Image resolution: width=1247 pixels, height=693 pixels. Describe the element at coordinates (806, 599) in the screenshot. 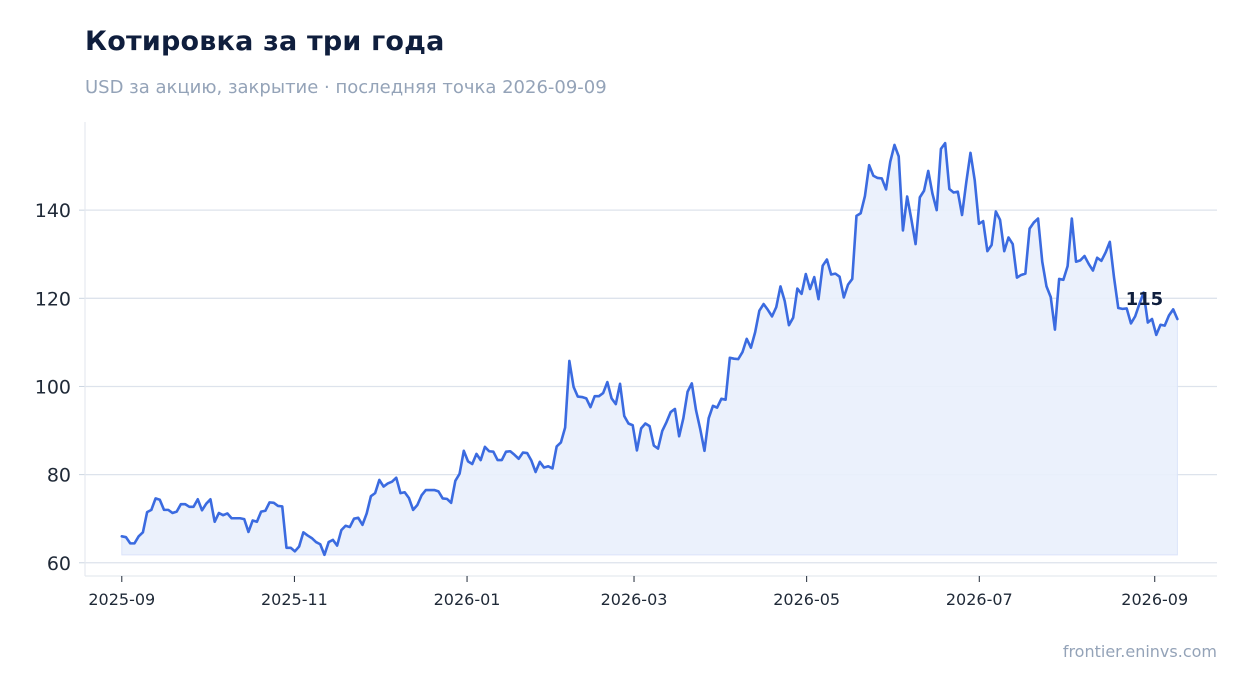

I see `x-tick-label: 2026-05` at that location.